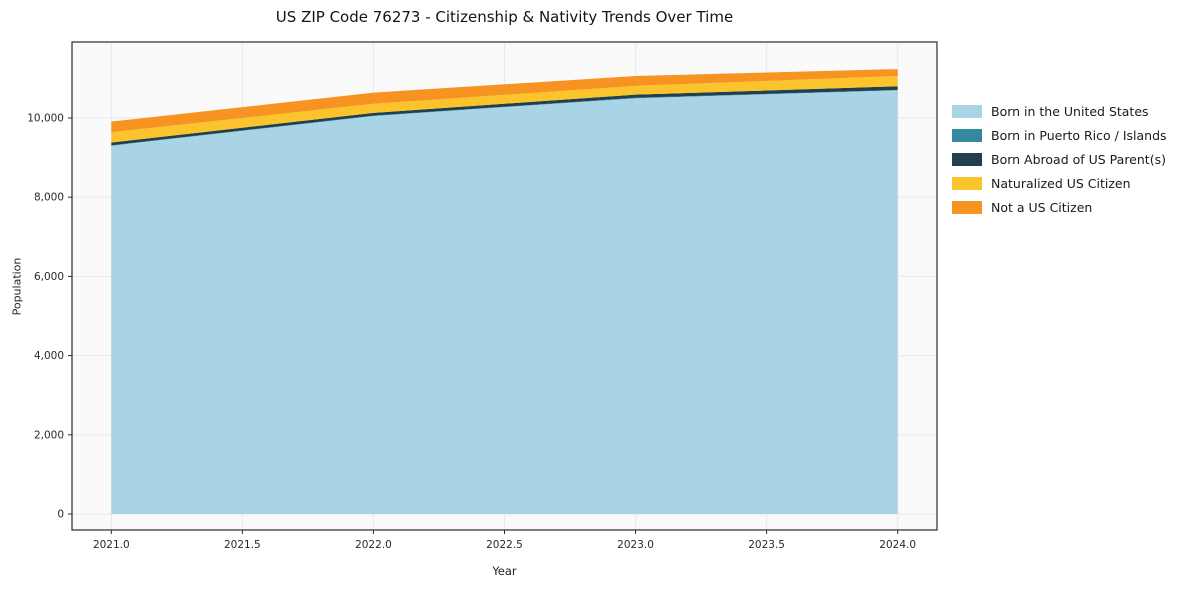  What do you see at coordinates (373, 545) in the screenshot?
I see `x-tick-label: 2022.0` at bounding box center [373, 545].